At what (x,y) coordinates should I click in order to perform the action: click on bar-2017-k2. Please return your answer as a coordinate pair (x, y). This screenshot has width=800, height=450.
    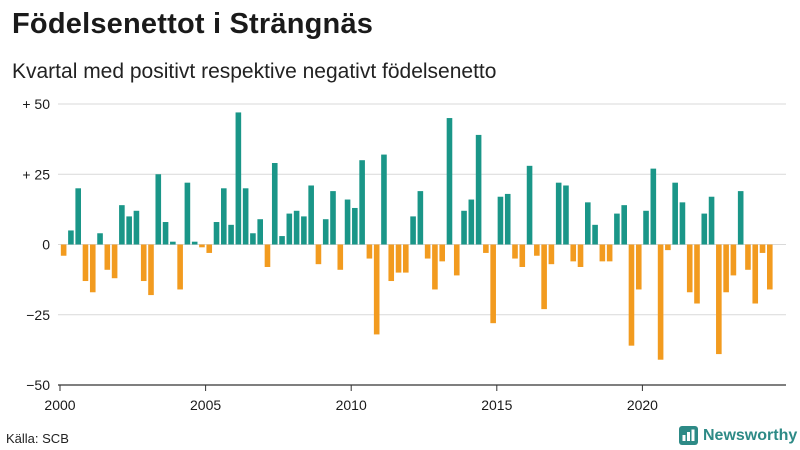
    Looking at the image, I should click on (566, 215).